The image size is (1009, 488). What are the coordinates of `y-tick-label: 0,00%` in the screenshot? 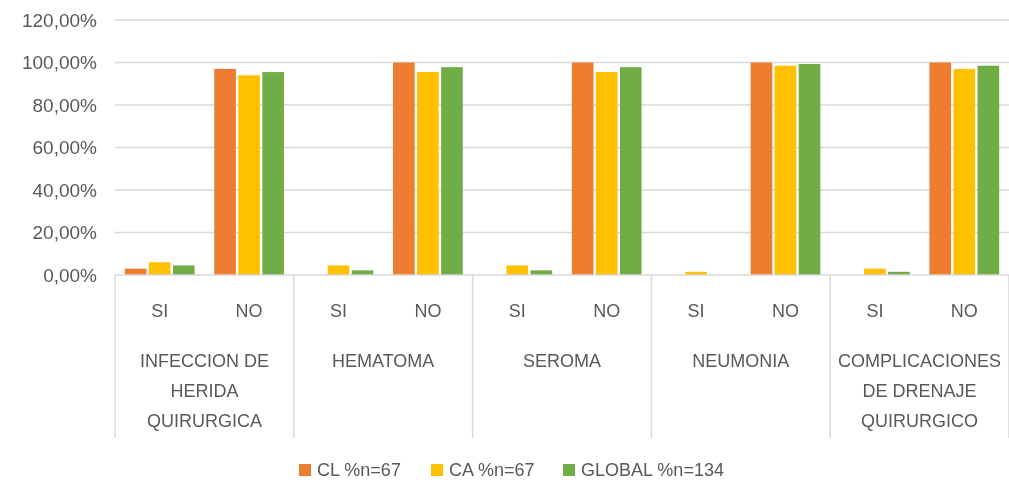 It's located at (70, 275).